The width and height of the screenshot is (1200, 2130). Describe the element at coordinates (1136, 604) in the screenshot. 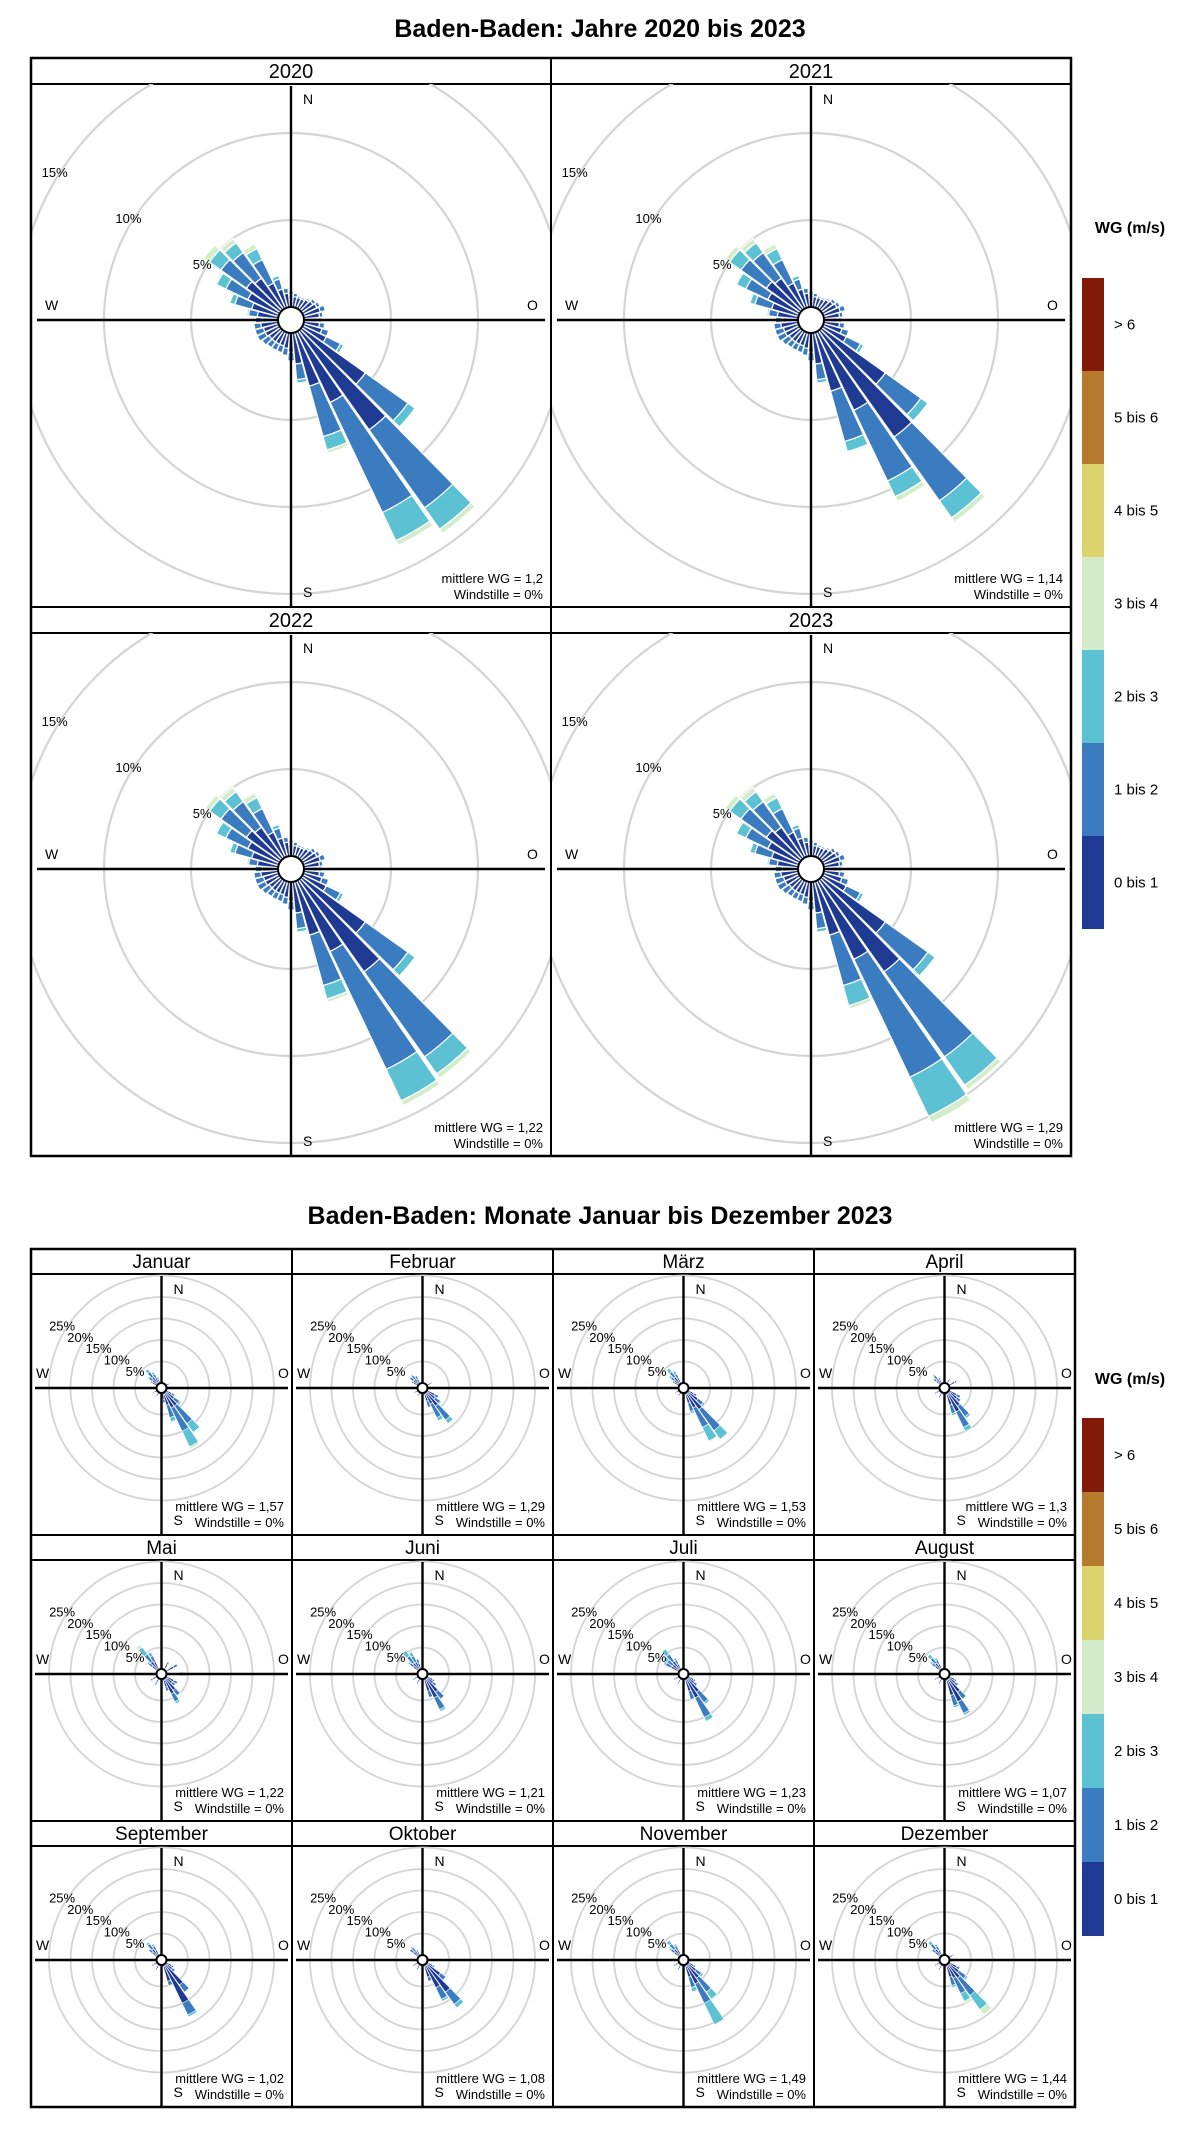

I see `legend-label: 3 bis 4` at that location.